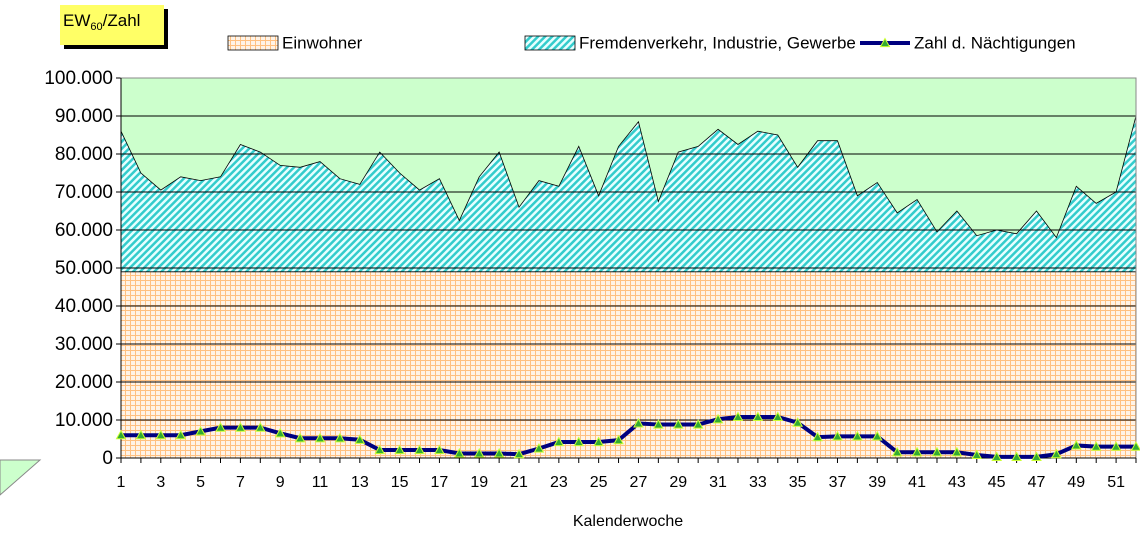 This screenshot has height=535, width=1140. I want to click on x-tick-label: 47, so click(1037, 482).